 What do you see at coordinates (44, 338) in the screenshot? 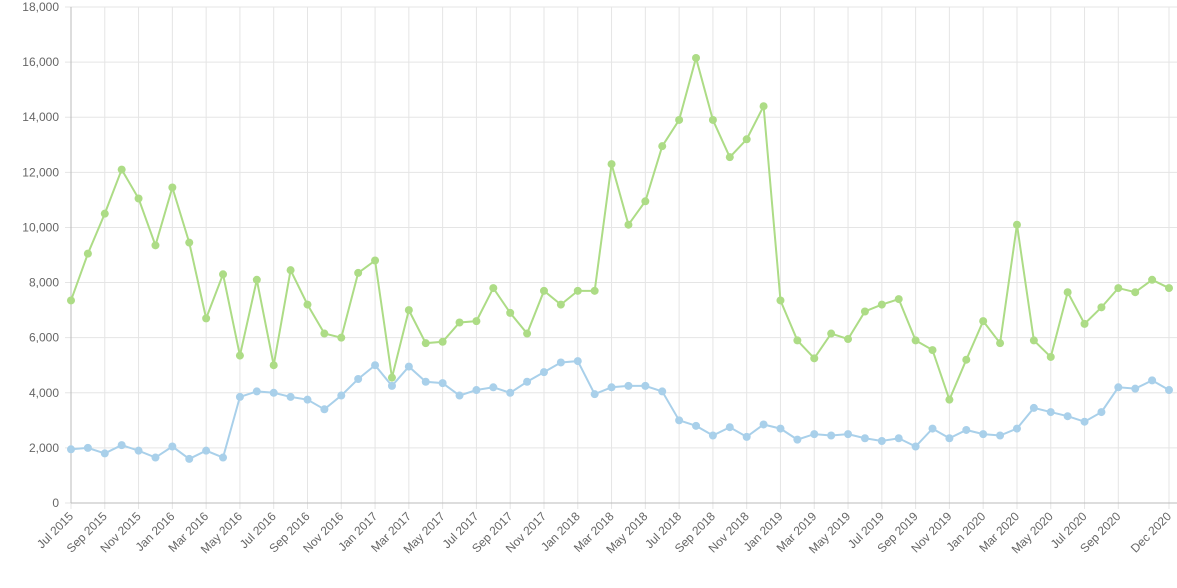
I see `y-tick-label: 6,000` at bounding box center [44, 338].